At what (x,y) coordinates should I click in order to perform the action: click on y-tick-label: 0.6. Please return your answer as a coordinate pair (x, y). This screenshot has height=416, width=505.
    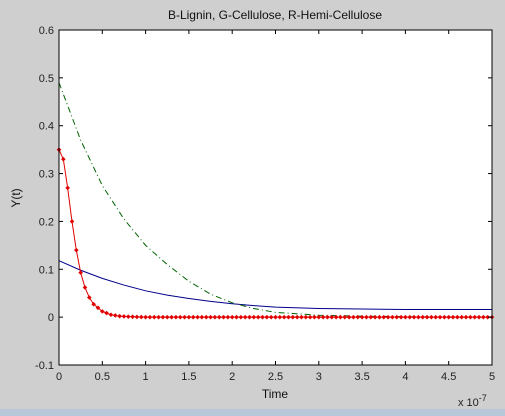
    Looking at the image, I should click on (46, 31).